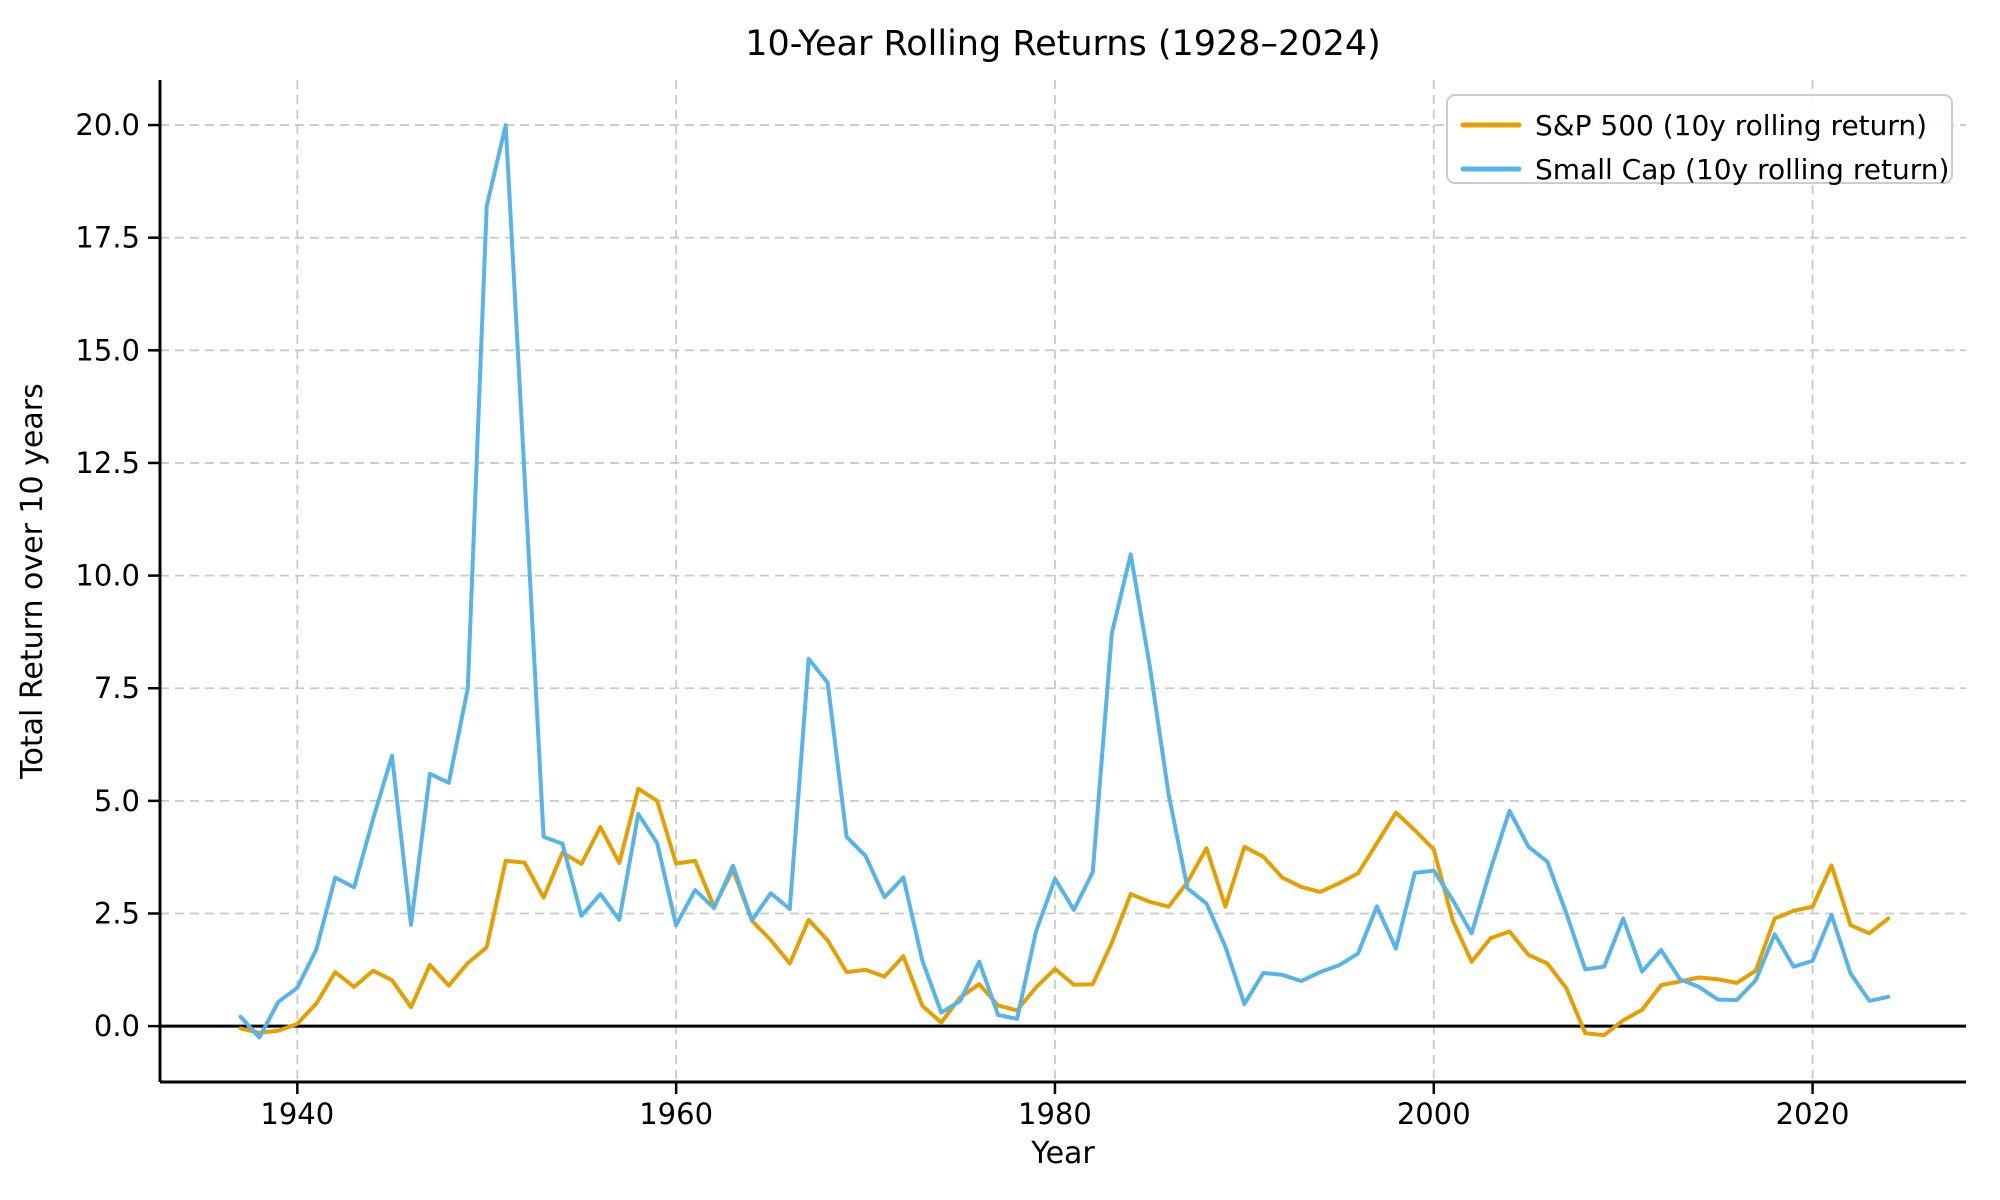 This screenshot has width=2000, height=1200. What do you see at coordinates (1063, 44) in the screenshot?
I see `chart-title: 10-Year Rolling Returns (1928–2024)` at bounding box center [1063, 44].